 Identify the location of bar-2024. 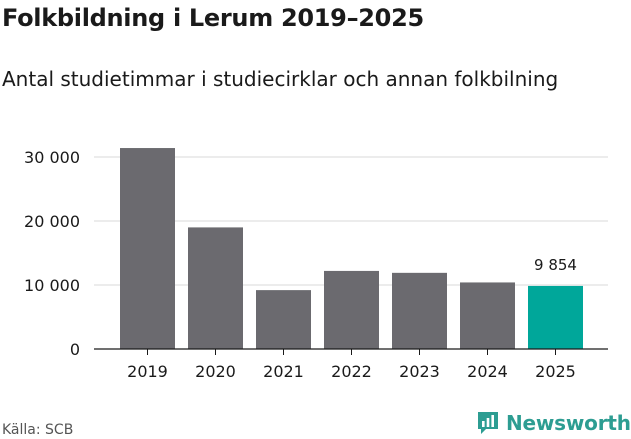
(487, 315).